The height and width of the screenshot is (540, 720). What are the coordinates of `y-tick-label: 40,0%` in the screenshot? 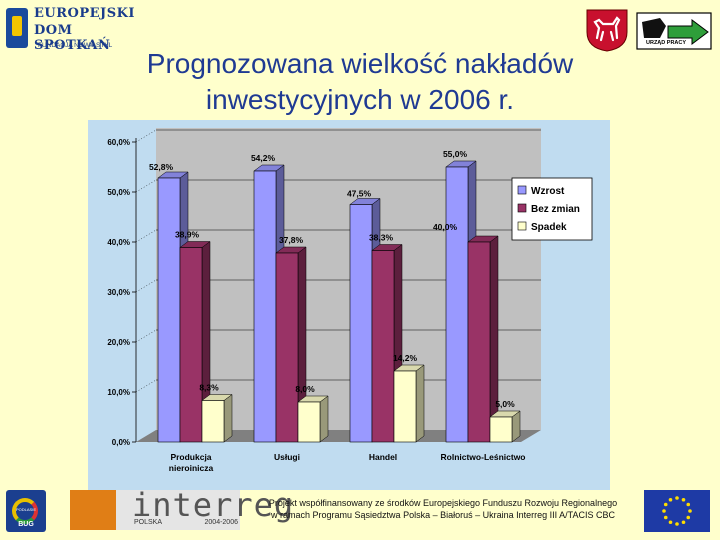 It's located at (118, 242).